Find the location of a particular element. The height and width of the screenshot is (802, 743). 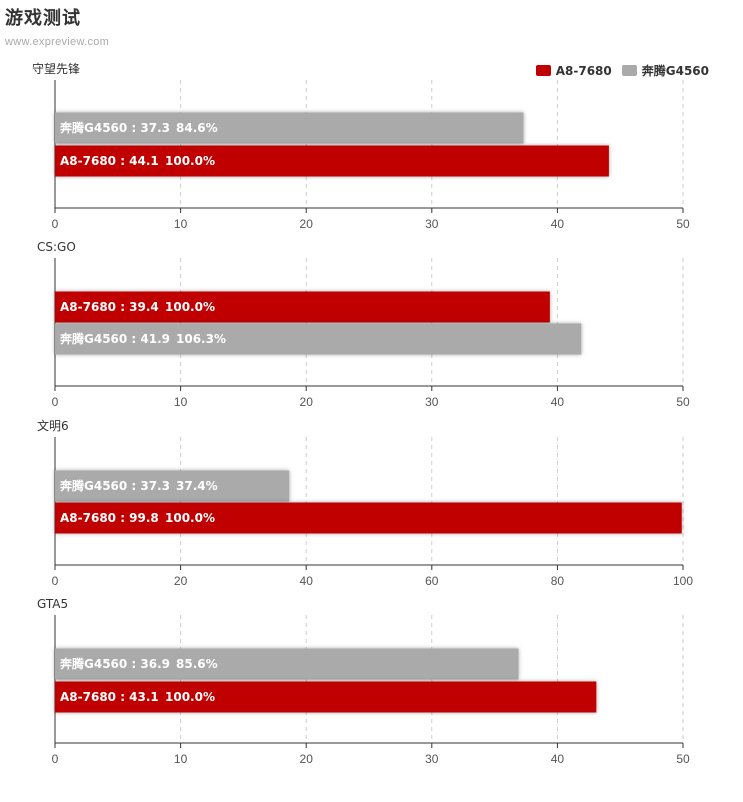

legend-item-g4560: 奔腾G4560 is located at coordinates (665, 70).